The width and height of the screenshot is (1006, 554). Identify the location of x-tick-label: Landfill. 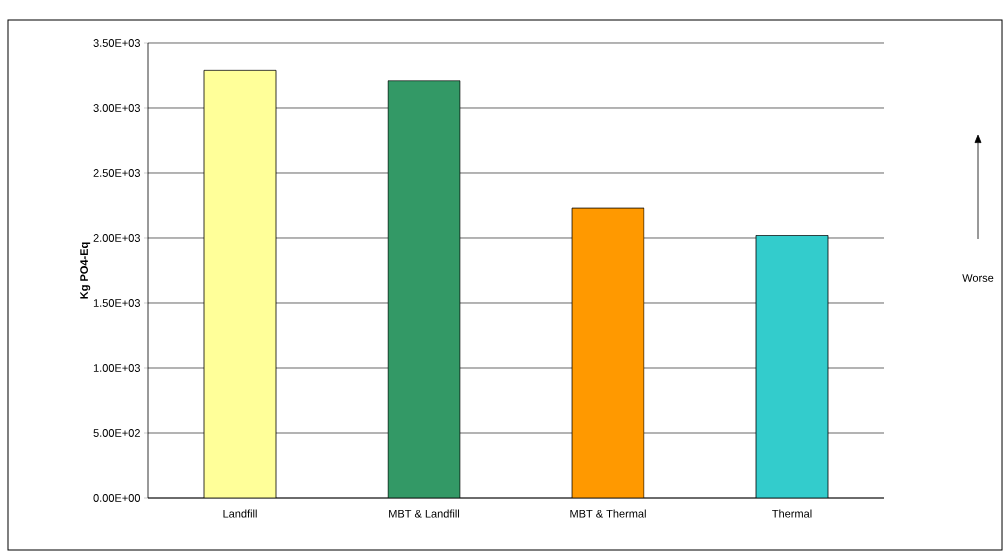
(240, 513).